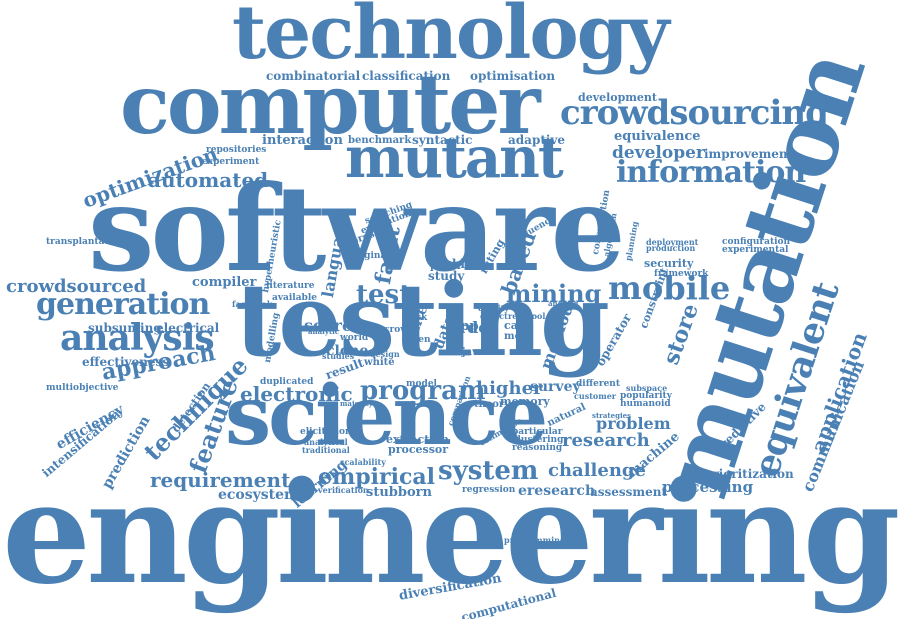  I want to click on word-test: test, so click(384, 295).